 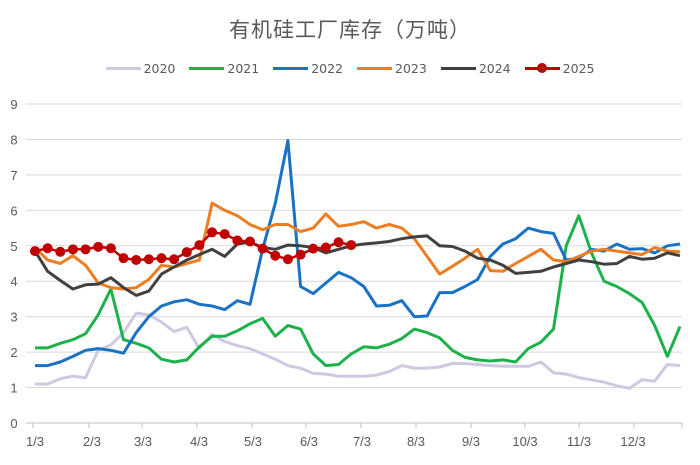 What do you see at coordinates (578, 68) in the screenshot?
I see `legend-label: 2025` at bounding box center [578, 68].